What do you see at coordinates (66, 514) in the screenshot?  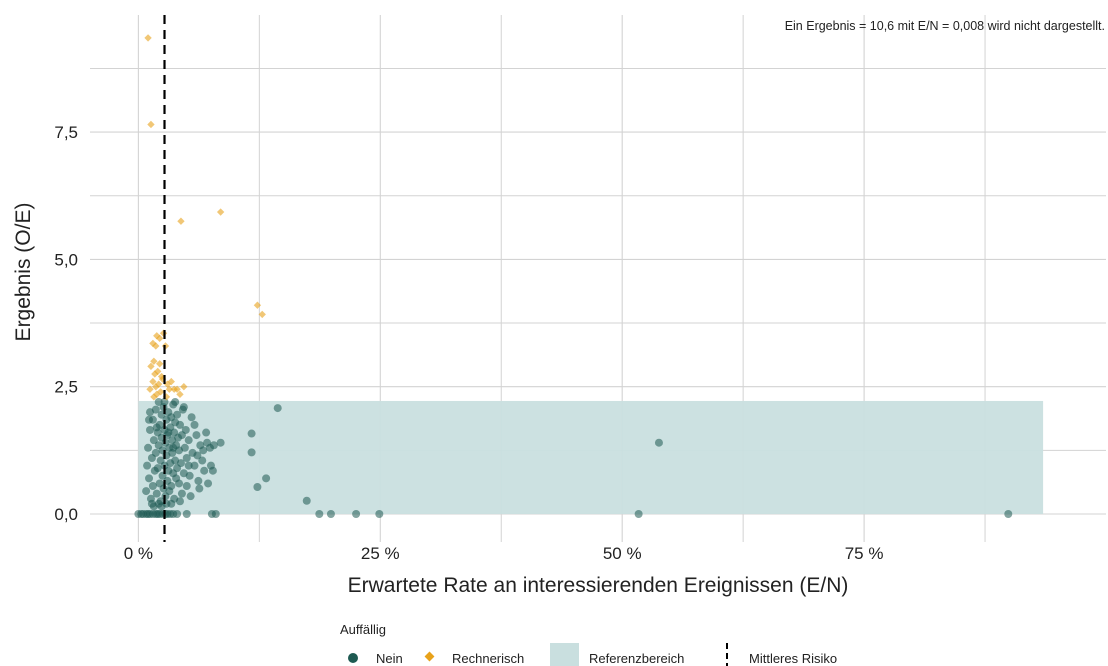 I see `y-tick-label: 0,0` at bounding box center [66, 514].